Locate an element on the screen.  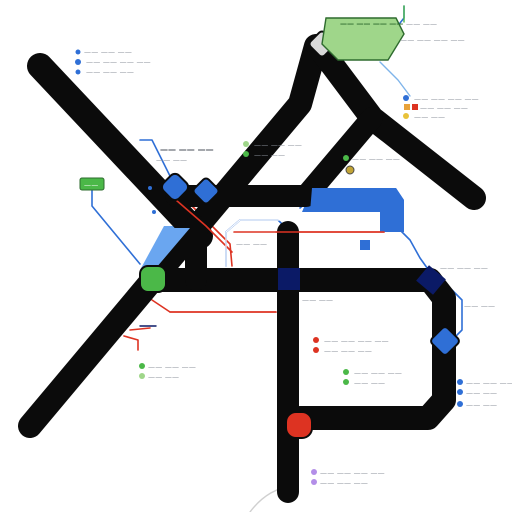
station-blue-right is located at coordinates (444, 340).